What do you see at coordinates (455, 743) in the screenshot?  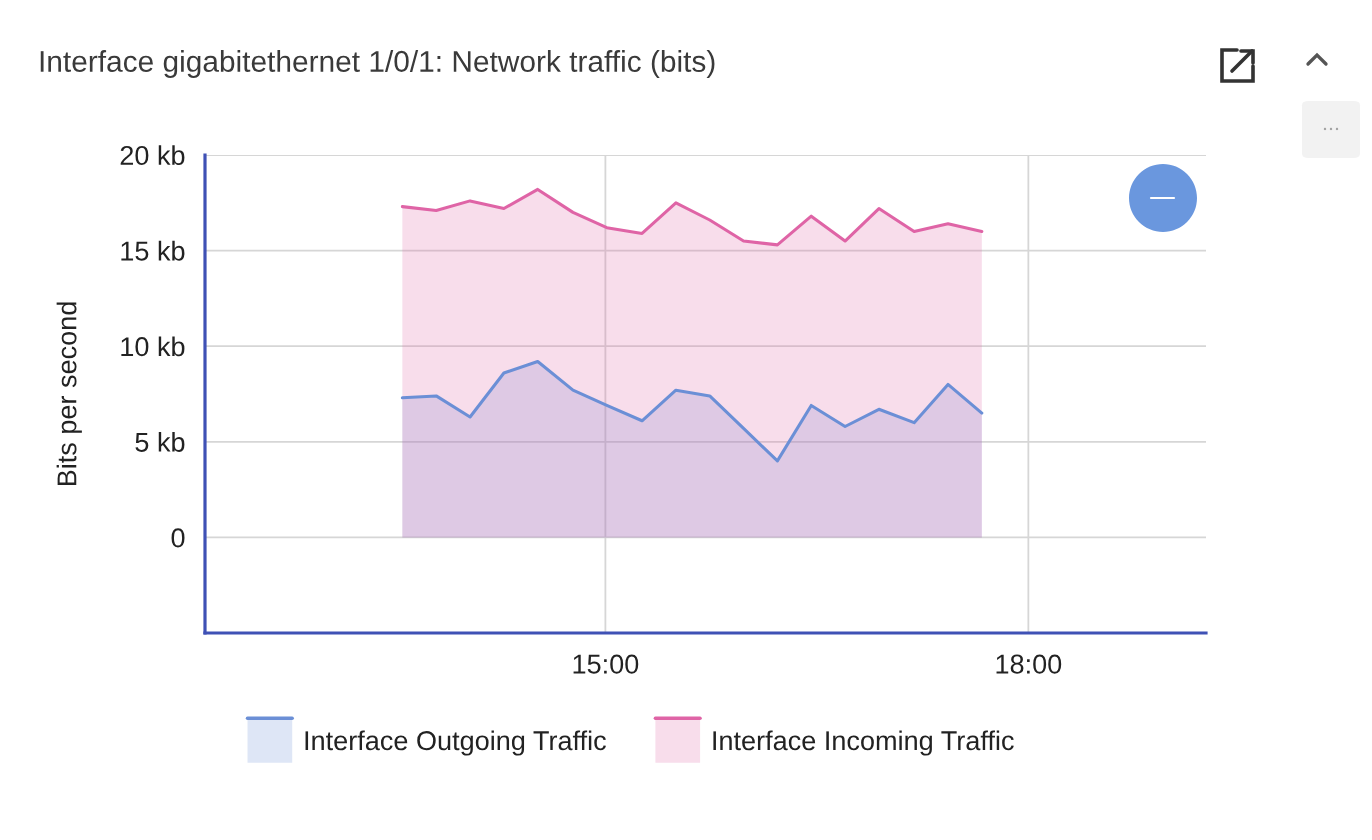 I see `legend-label: Interface Outgoing Traffic` at bounding box center [455, 743].